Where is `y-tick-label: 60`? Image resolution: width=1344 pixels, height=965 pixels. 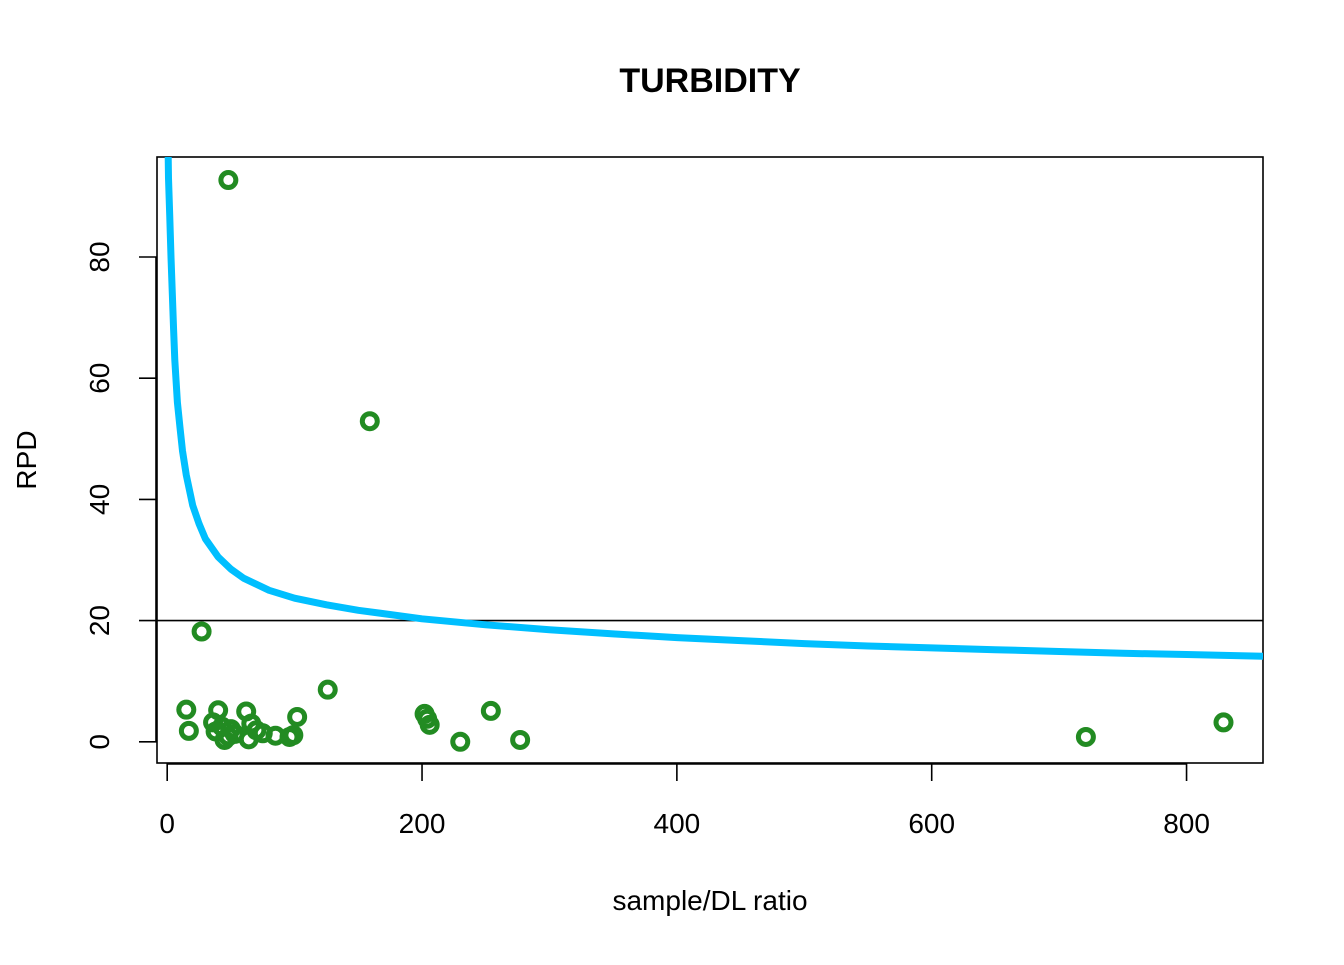
y-tick-label: 60 is located at coordinates (99, 378).